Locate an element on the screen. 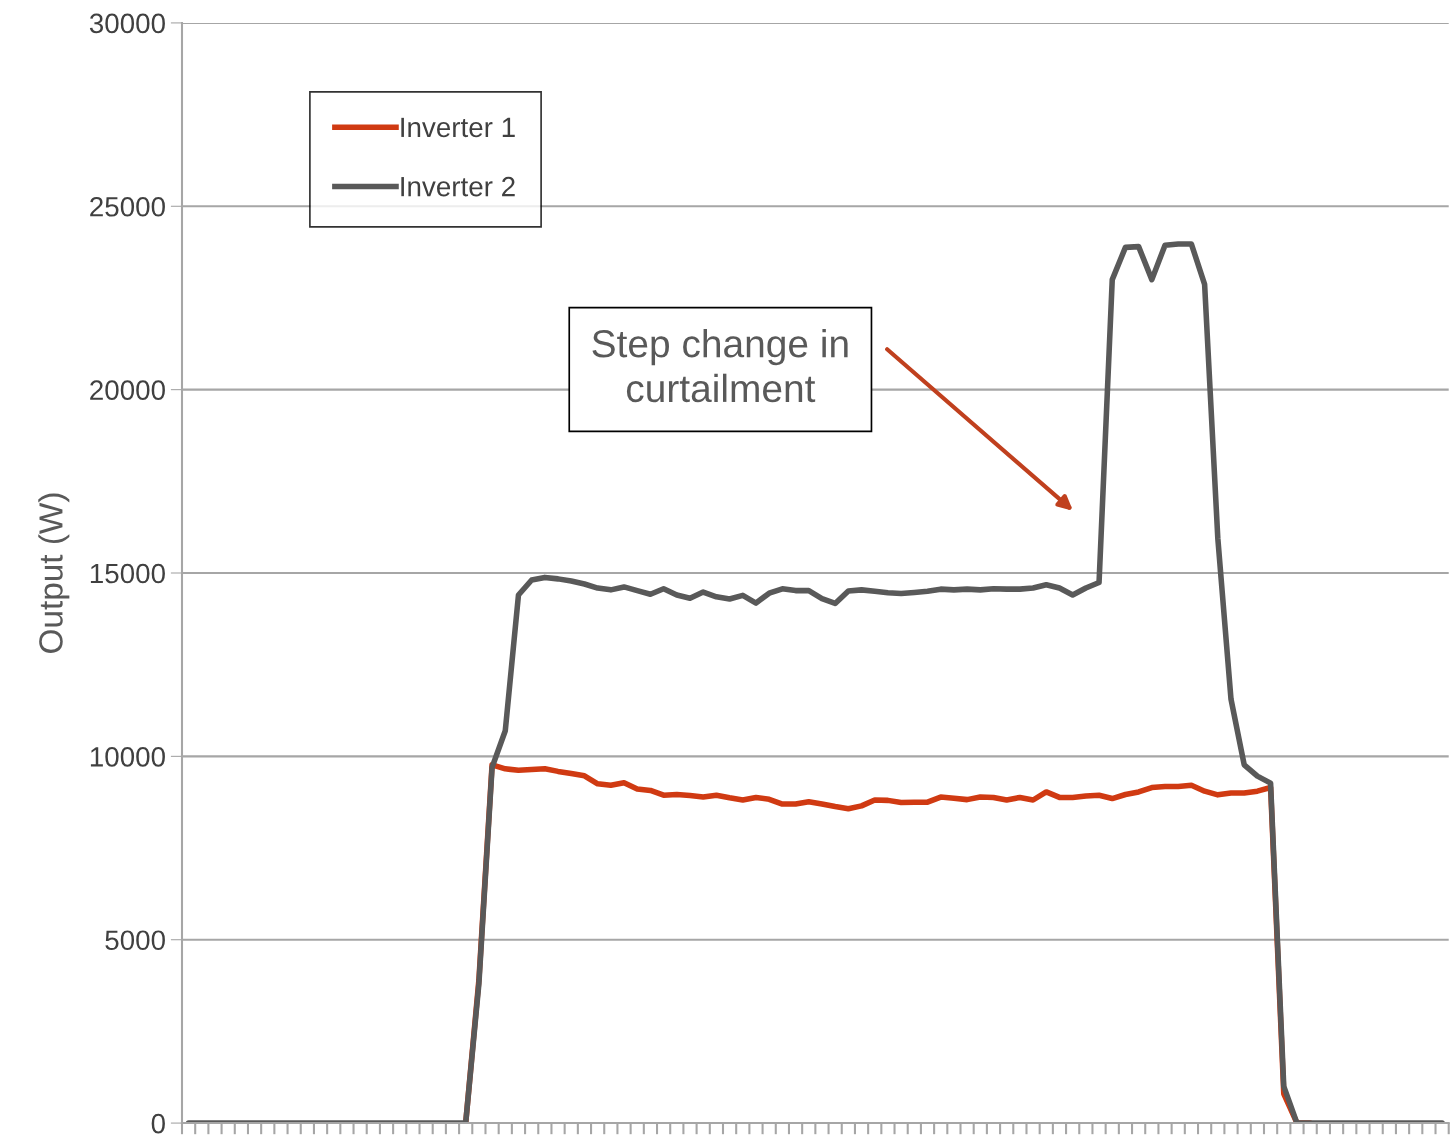  y-tick-label: 25000 is located at coordinates (127, 206).